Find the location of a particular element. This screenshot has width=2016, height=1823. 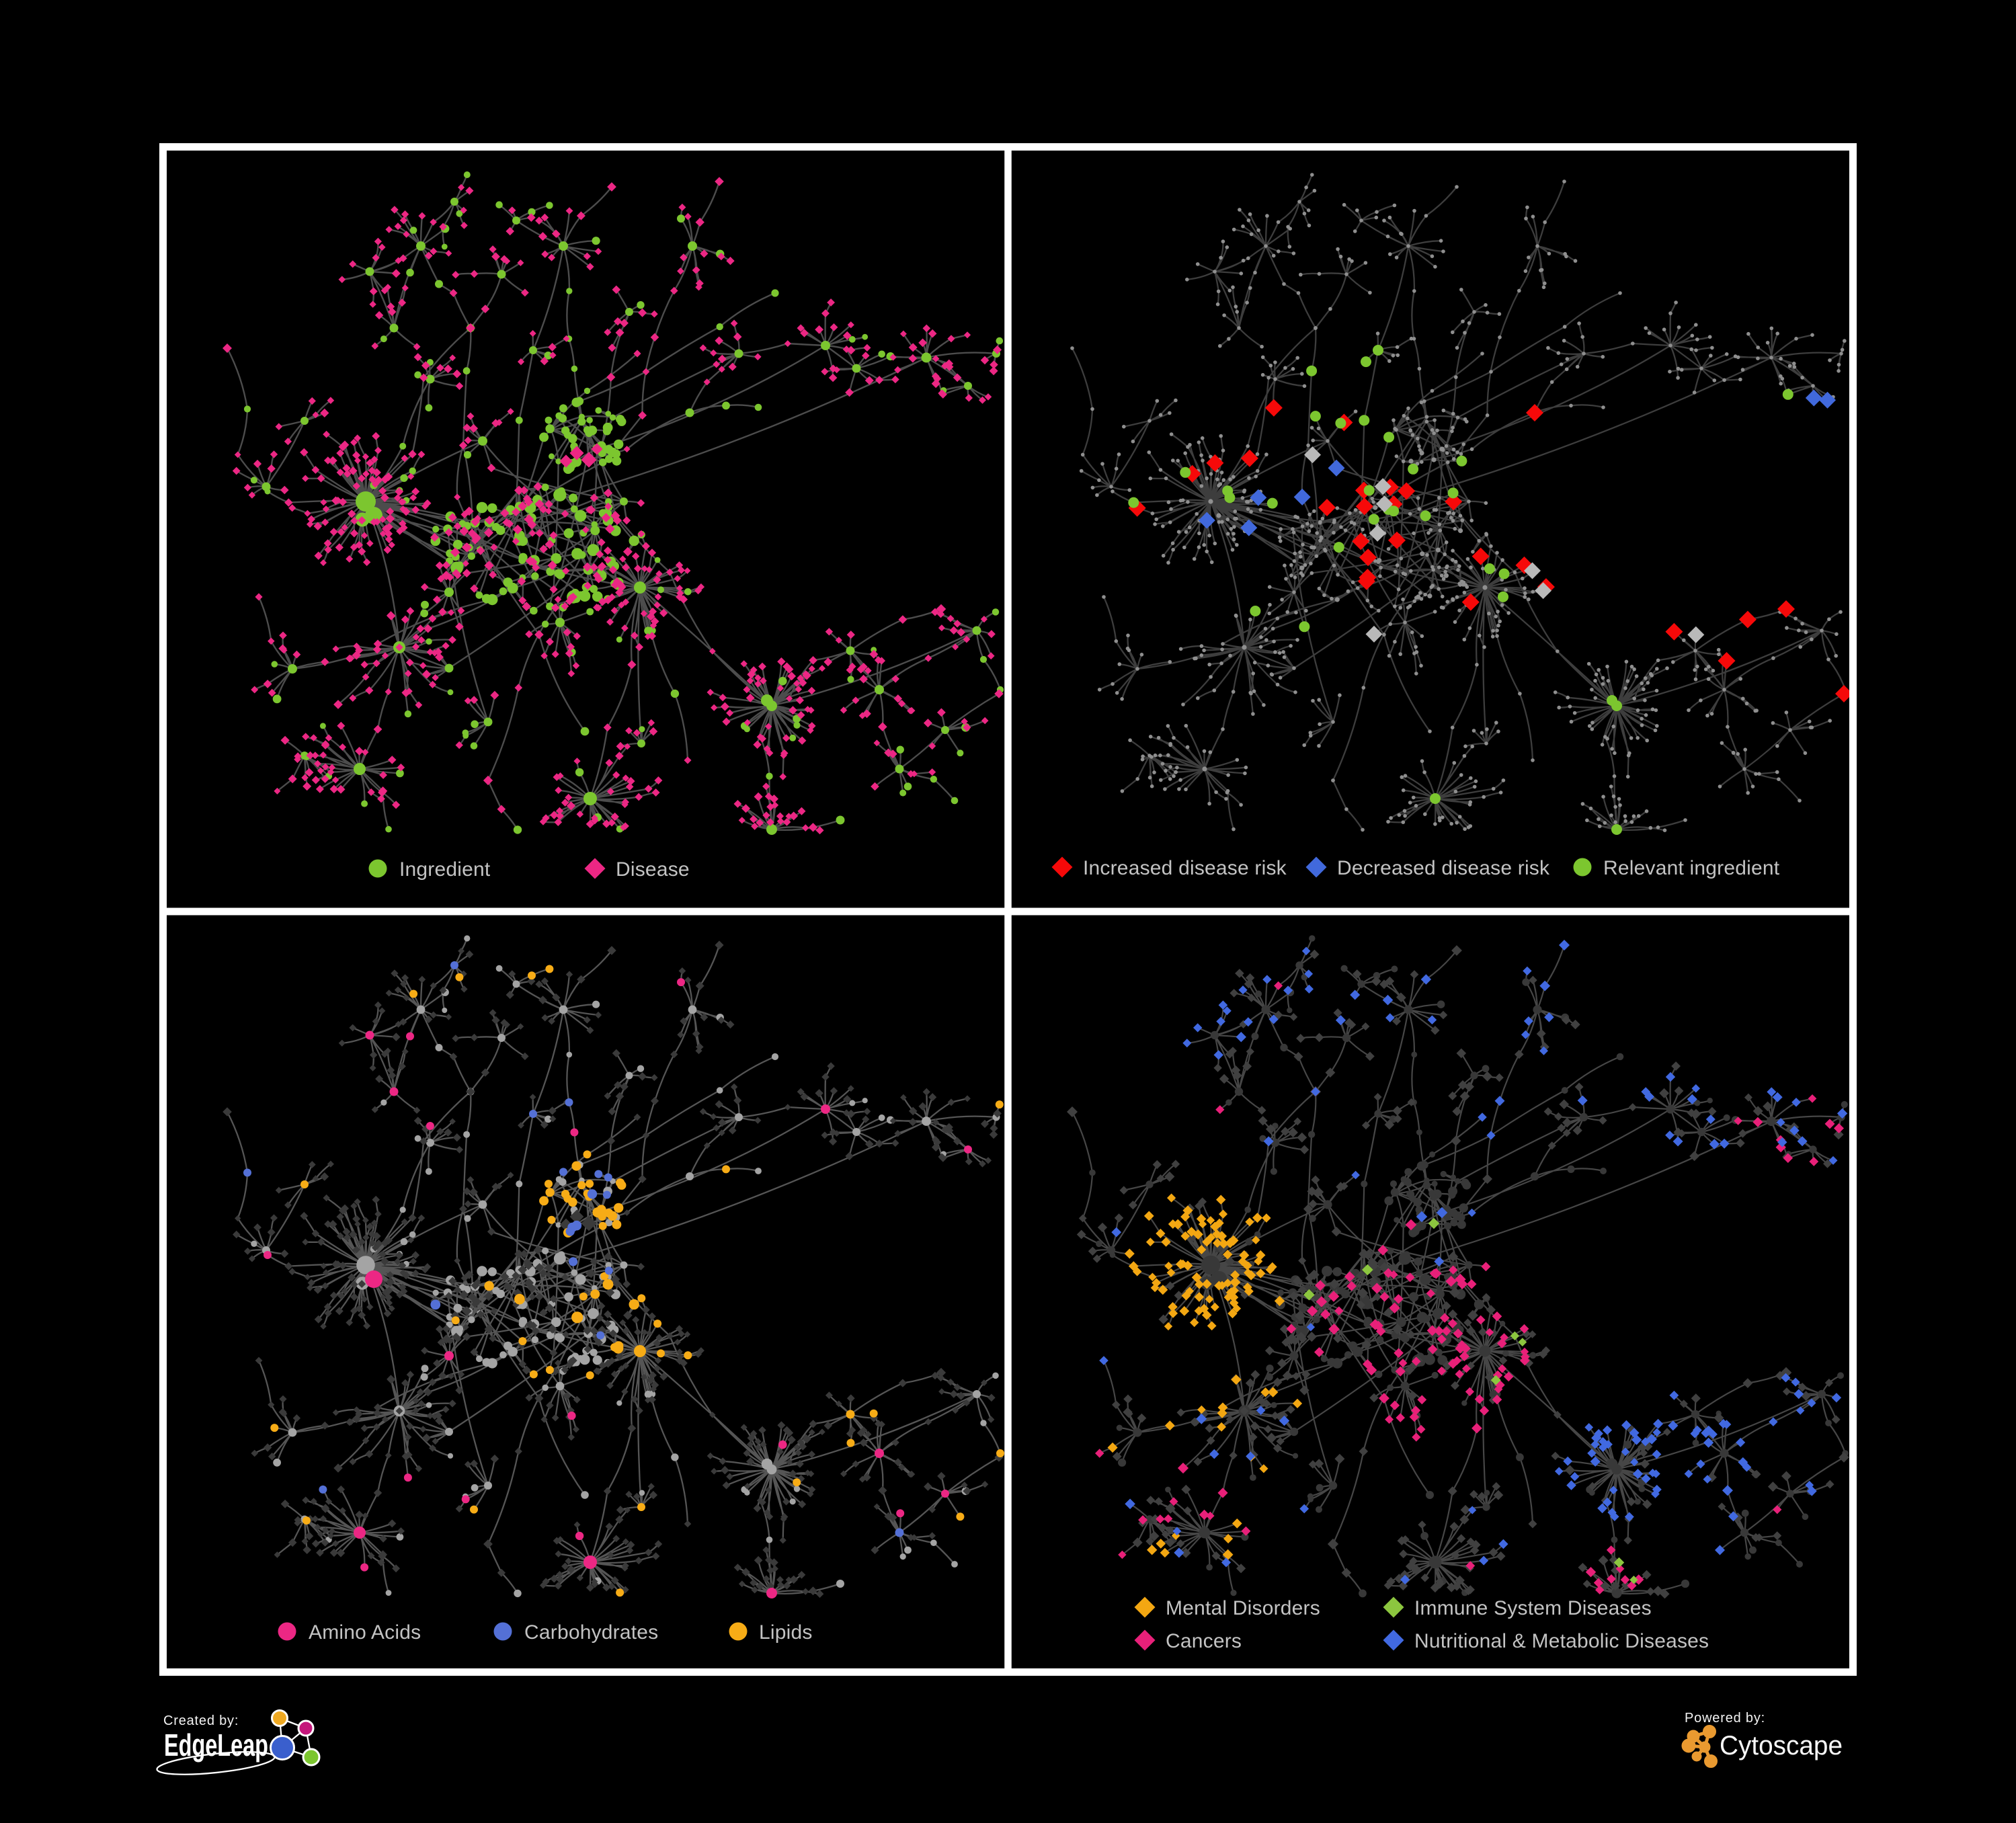

svg-text: Powered by: is located at coordinates (1725, 1719).